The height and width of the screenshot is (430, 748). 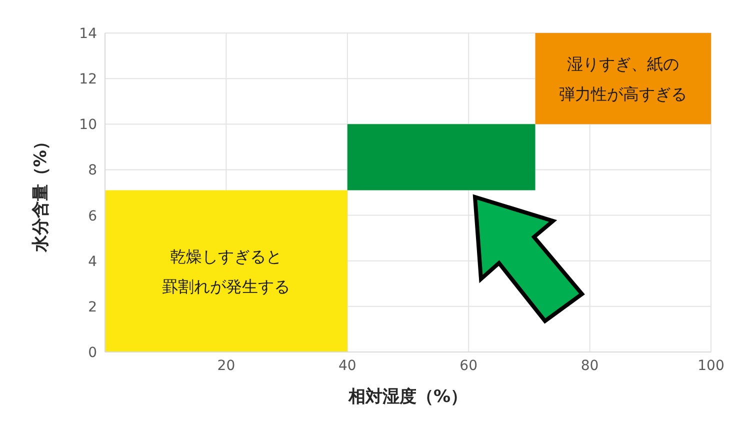 I want to click on y-tick-label: 4, so click(x=93, y=262).